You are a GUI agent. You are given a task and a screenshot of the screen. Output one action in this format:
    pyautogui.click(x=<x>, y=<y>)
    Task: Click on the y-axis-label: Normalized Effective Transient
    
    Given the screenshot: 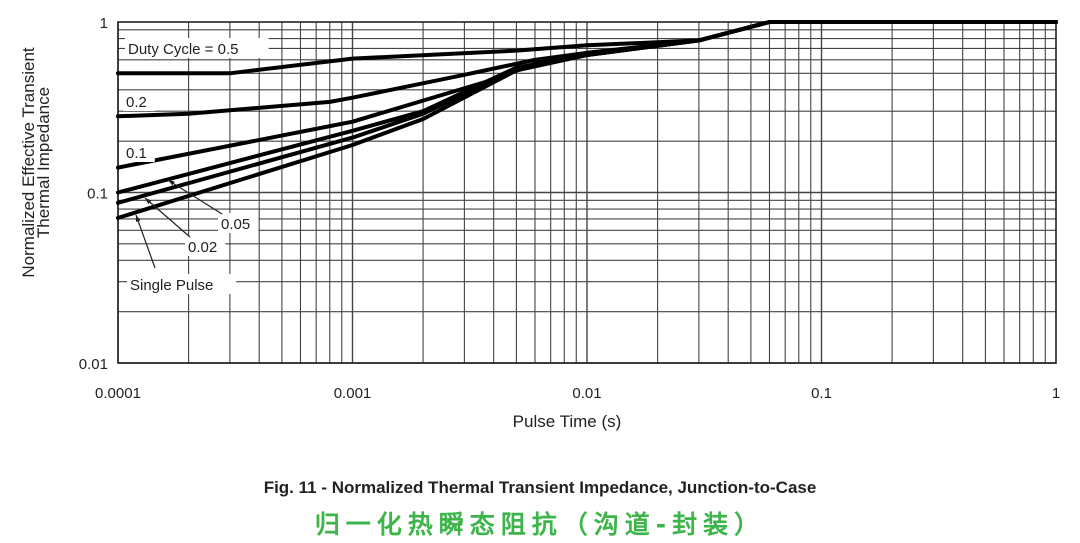 What is the action you would take?
    pyautogui.click(x=28, y=162)
    